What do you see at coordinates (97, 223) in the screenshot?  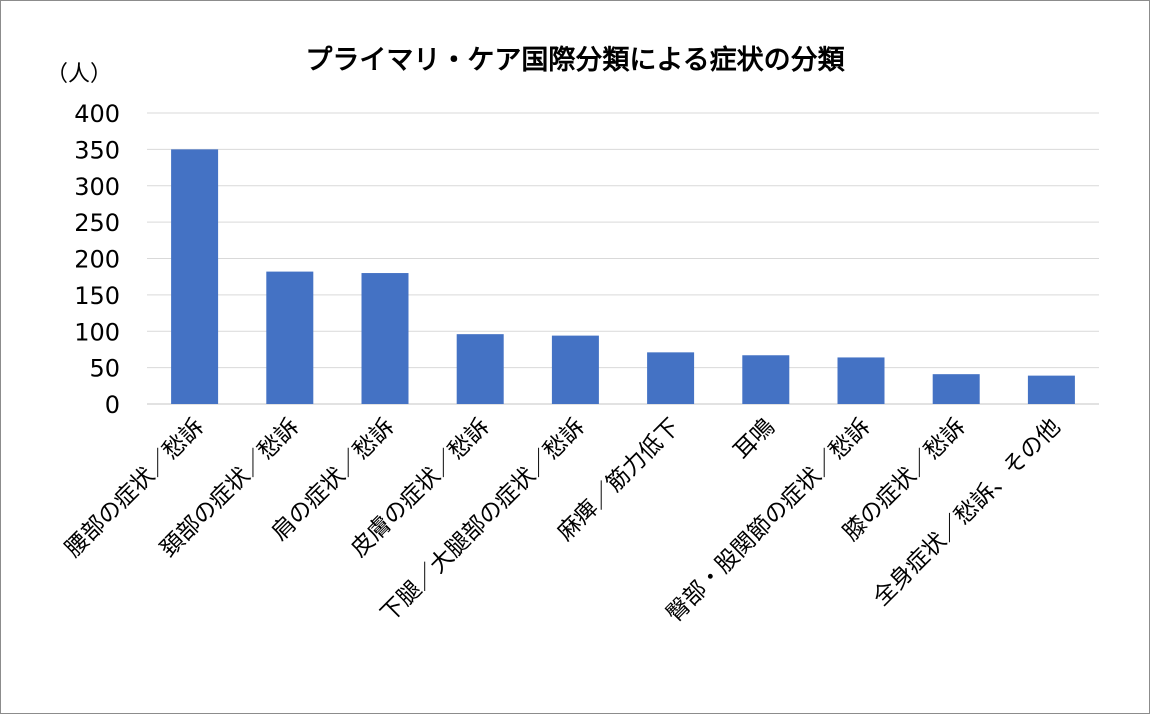 I see `y-tick-label: 250` at bounding box center [97, 223].